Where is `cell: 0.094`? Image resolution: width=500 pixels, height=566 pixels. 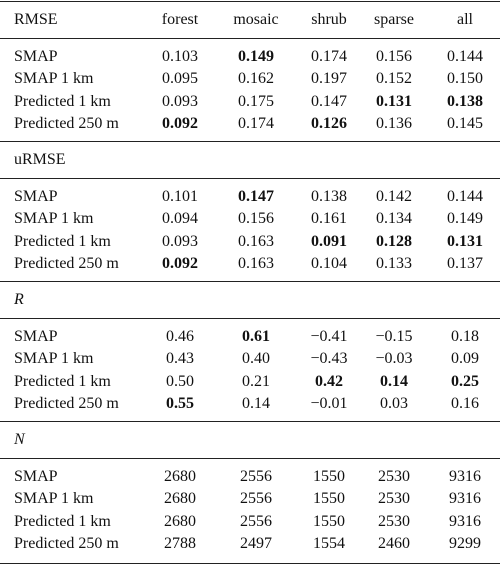 cell: 0.094 is located at coordinates (180, 219).